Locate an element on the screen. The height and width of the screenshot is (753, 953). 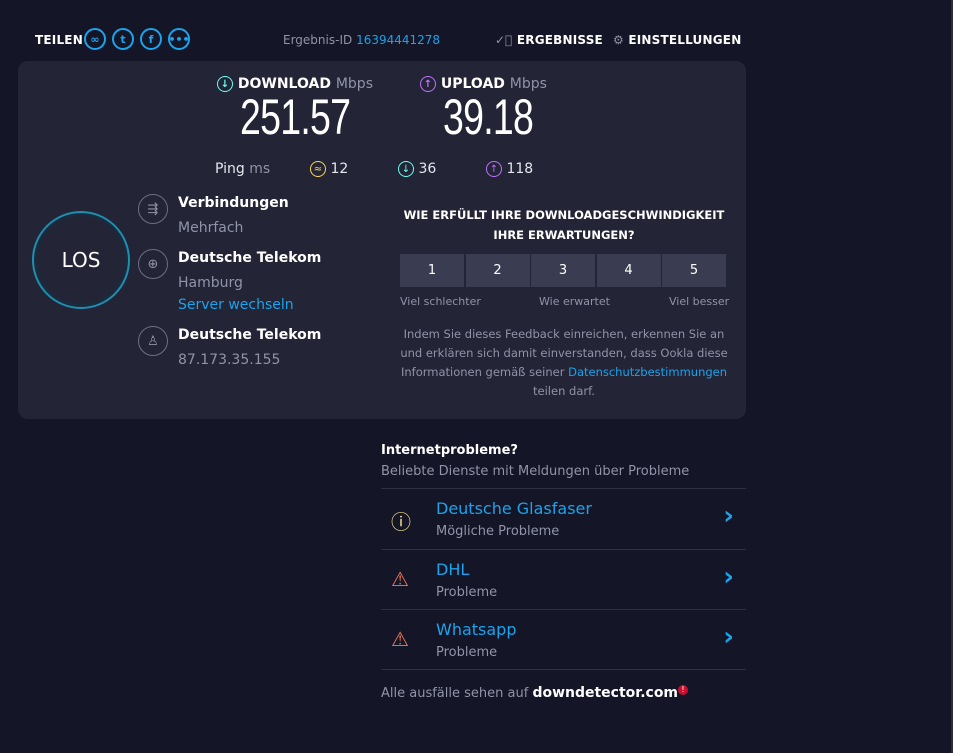
connections-icon: ⇶ is located at coordinates (153, 209).